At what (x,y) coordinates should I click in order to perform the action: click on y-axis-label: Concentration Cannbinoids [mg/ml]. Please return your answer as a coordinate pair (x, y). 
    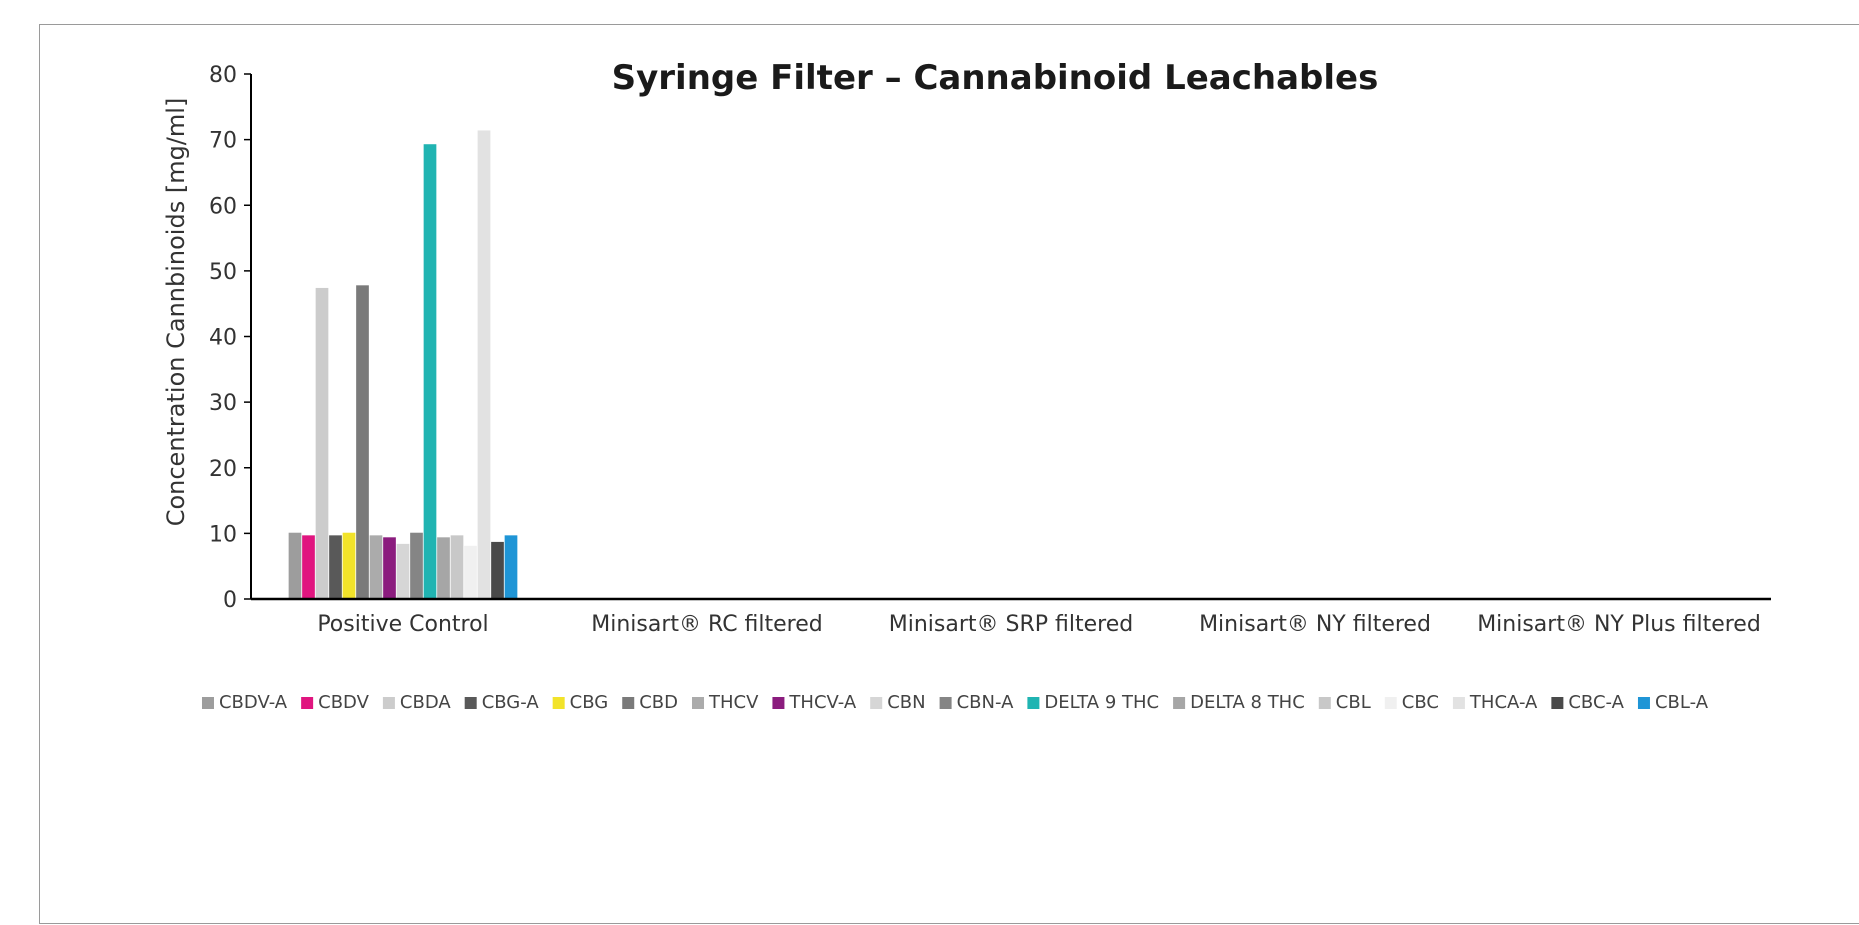
    Looking at the image, I should click on (176, 312).